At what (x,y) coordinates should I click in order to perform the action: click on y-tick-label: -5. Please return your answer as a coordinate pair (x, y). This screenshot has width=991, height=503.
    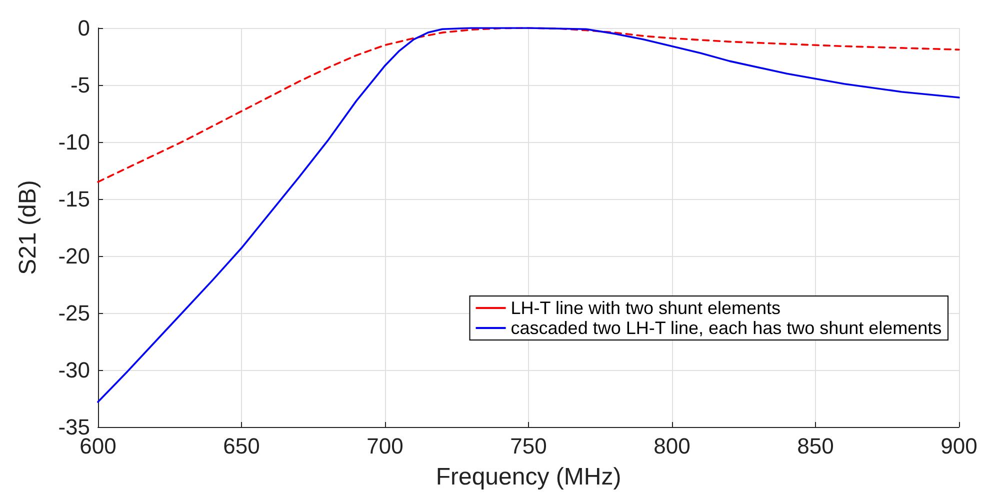
    Looking at the image, I should click on (80, 85).